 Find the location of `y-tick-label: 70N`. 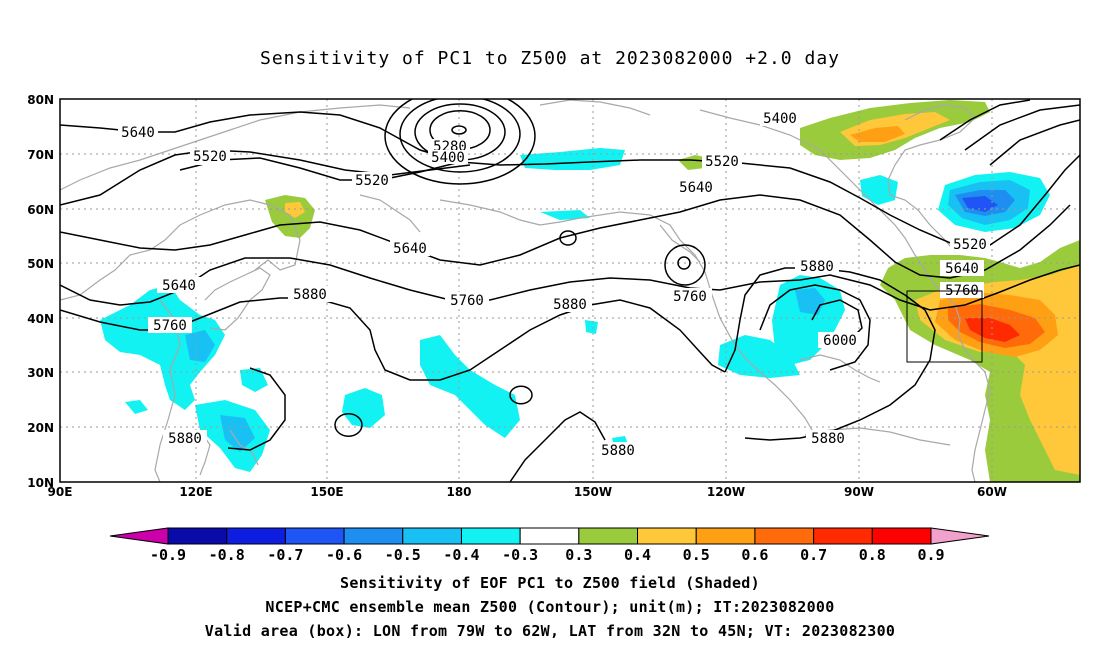

y-tick-label: 70N is located at coordinates (40, 155).